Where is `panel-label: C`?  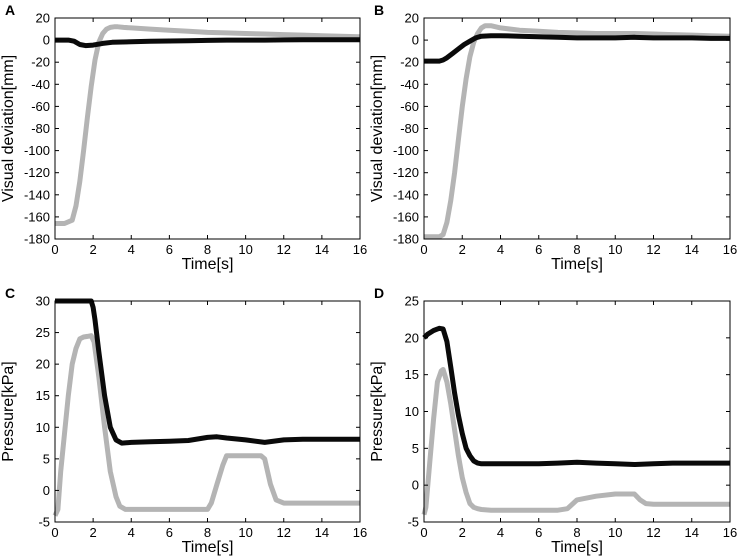
panel-label: C is located at coordinates (10, 293).